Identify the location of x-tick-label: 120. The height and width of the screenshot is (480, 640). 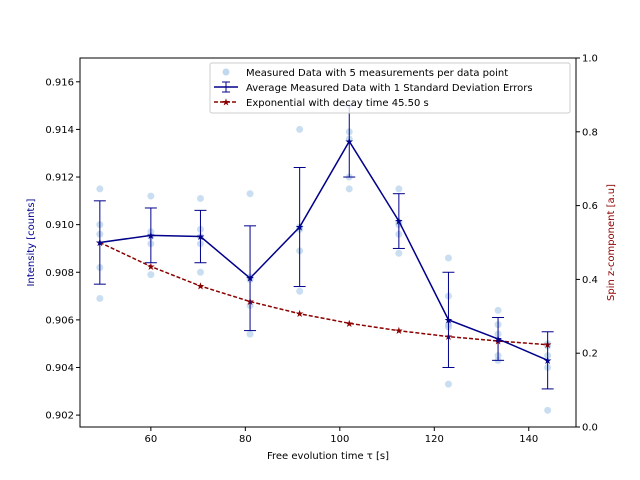
(434, 439).